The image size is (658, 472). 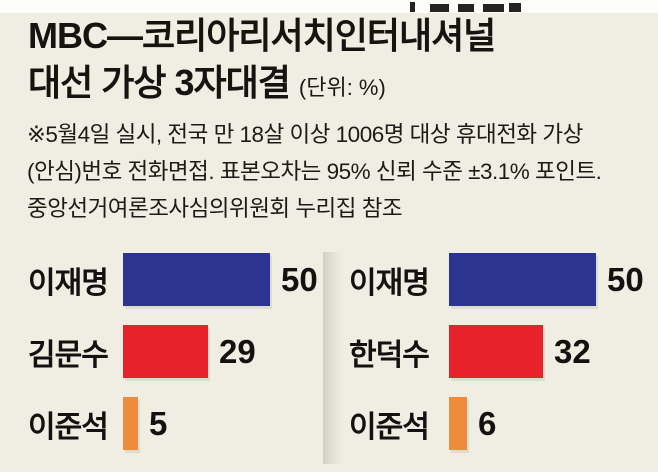 I want to click on bar-value: 6, so click(x=487, y=423).